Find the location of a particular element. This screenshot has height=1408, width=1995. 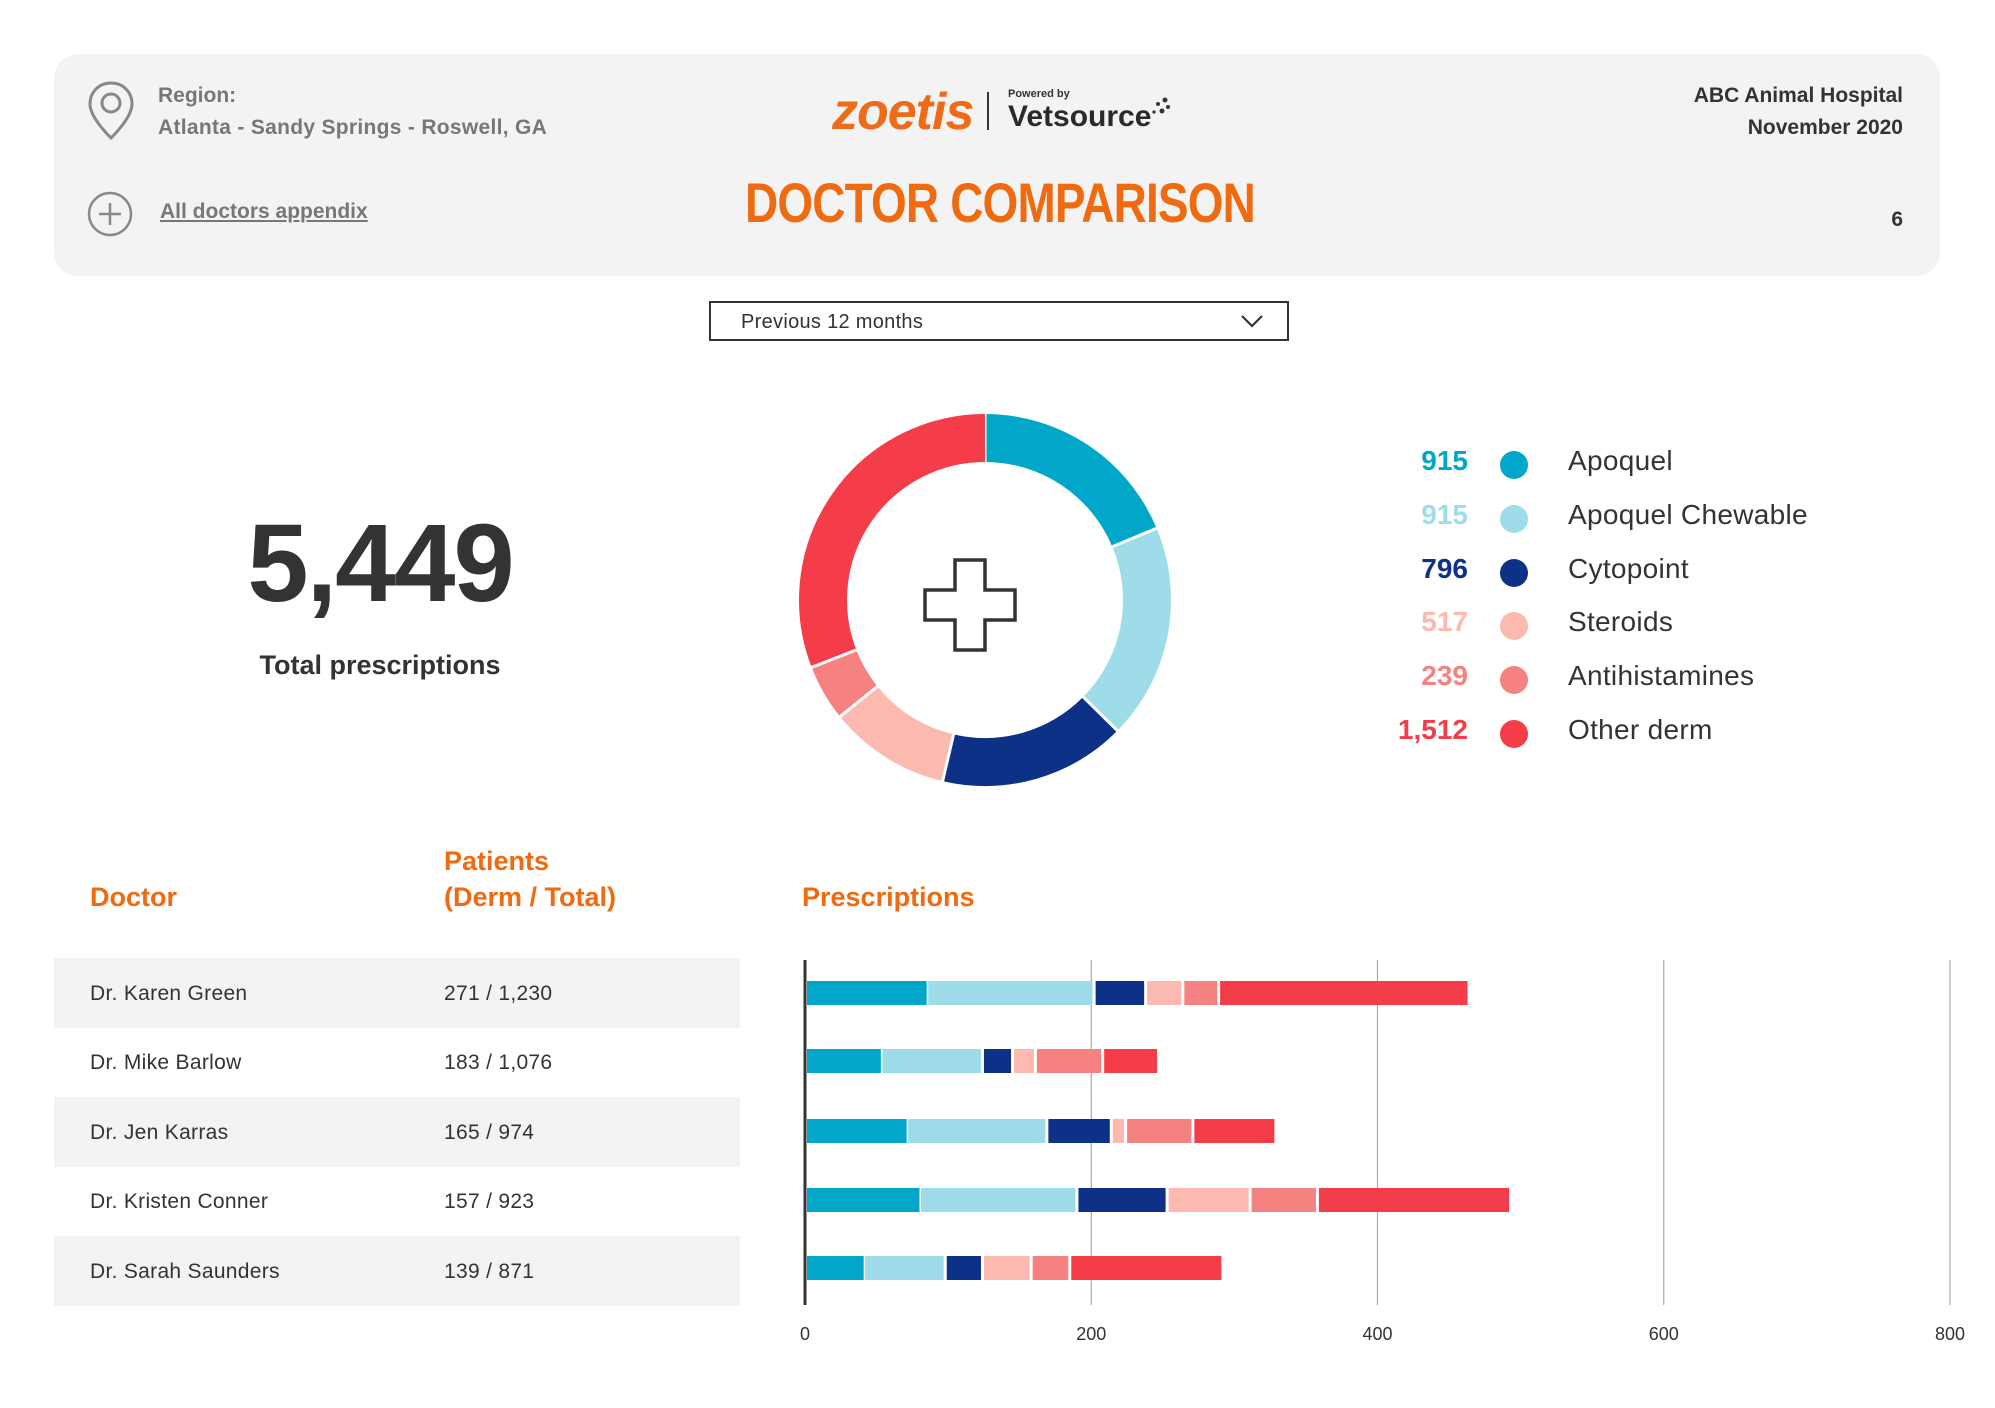

legend-item: 796 Cytopoint is located at coordinates (1670, 569).